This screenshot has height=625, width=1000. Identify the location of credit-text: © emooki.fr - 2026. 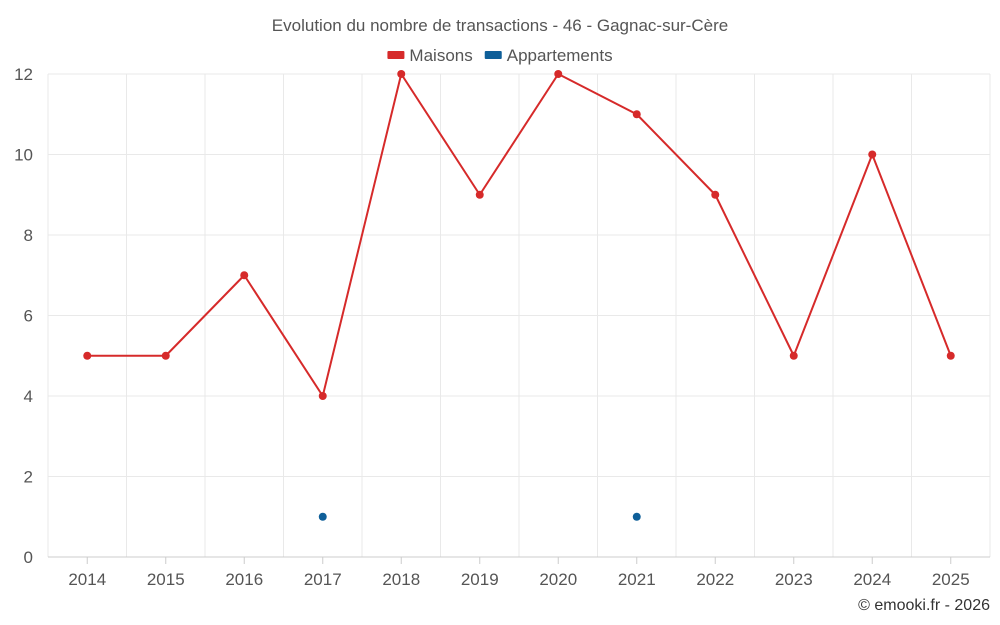
(924, 605).